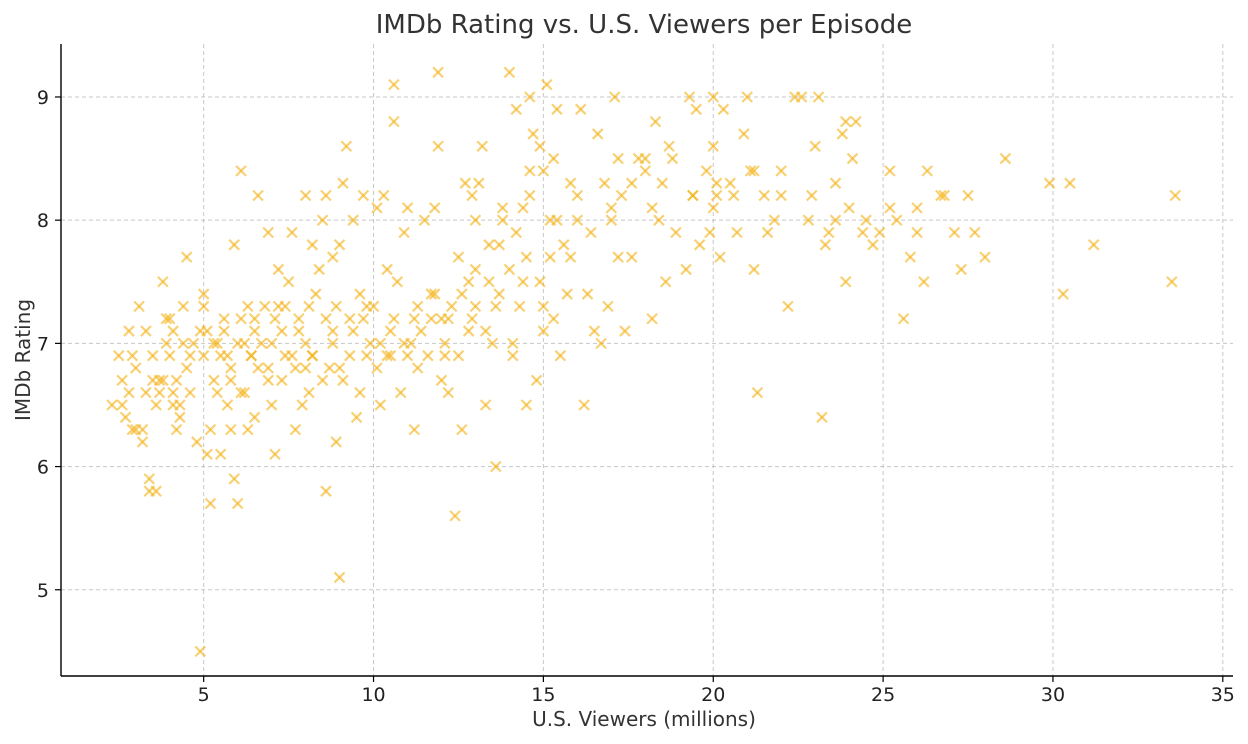 This screenshot has width=1248, height=744. I want to click on x-tick-label: 20, so click(713, 695).